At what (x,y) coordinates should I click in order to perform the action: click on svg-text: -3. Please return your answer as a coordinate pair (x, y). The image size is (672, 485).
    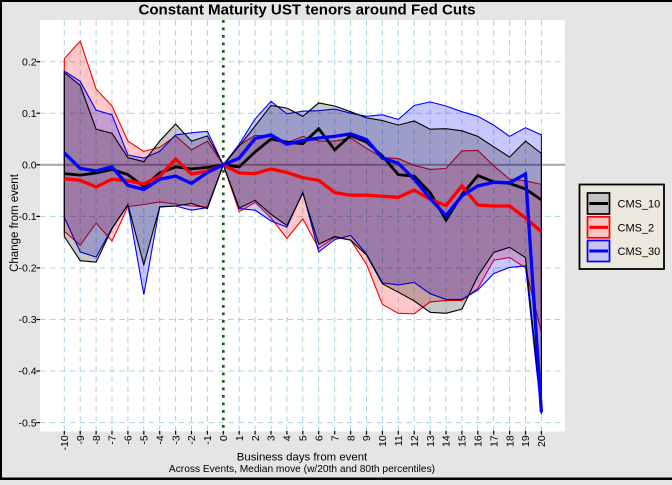
    Looking at the image, I should click on (176, 439).